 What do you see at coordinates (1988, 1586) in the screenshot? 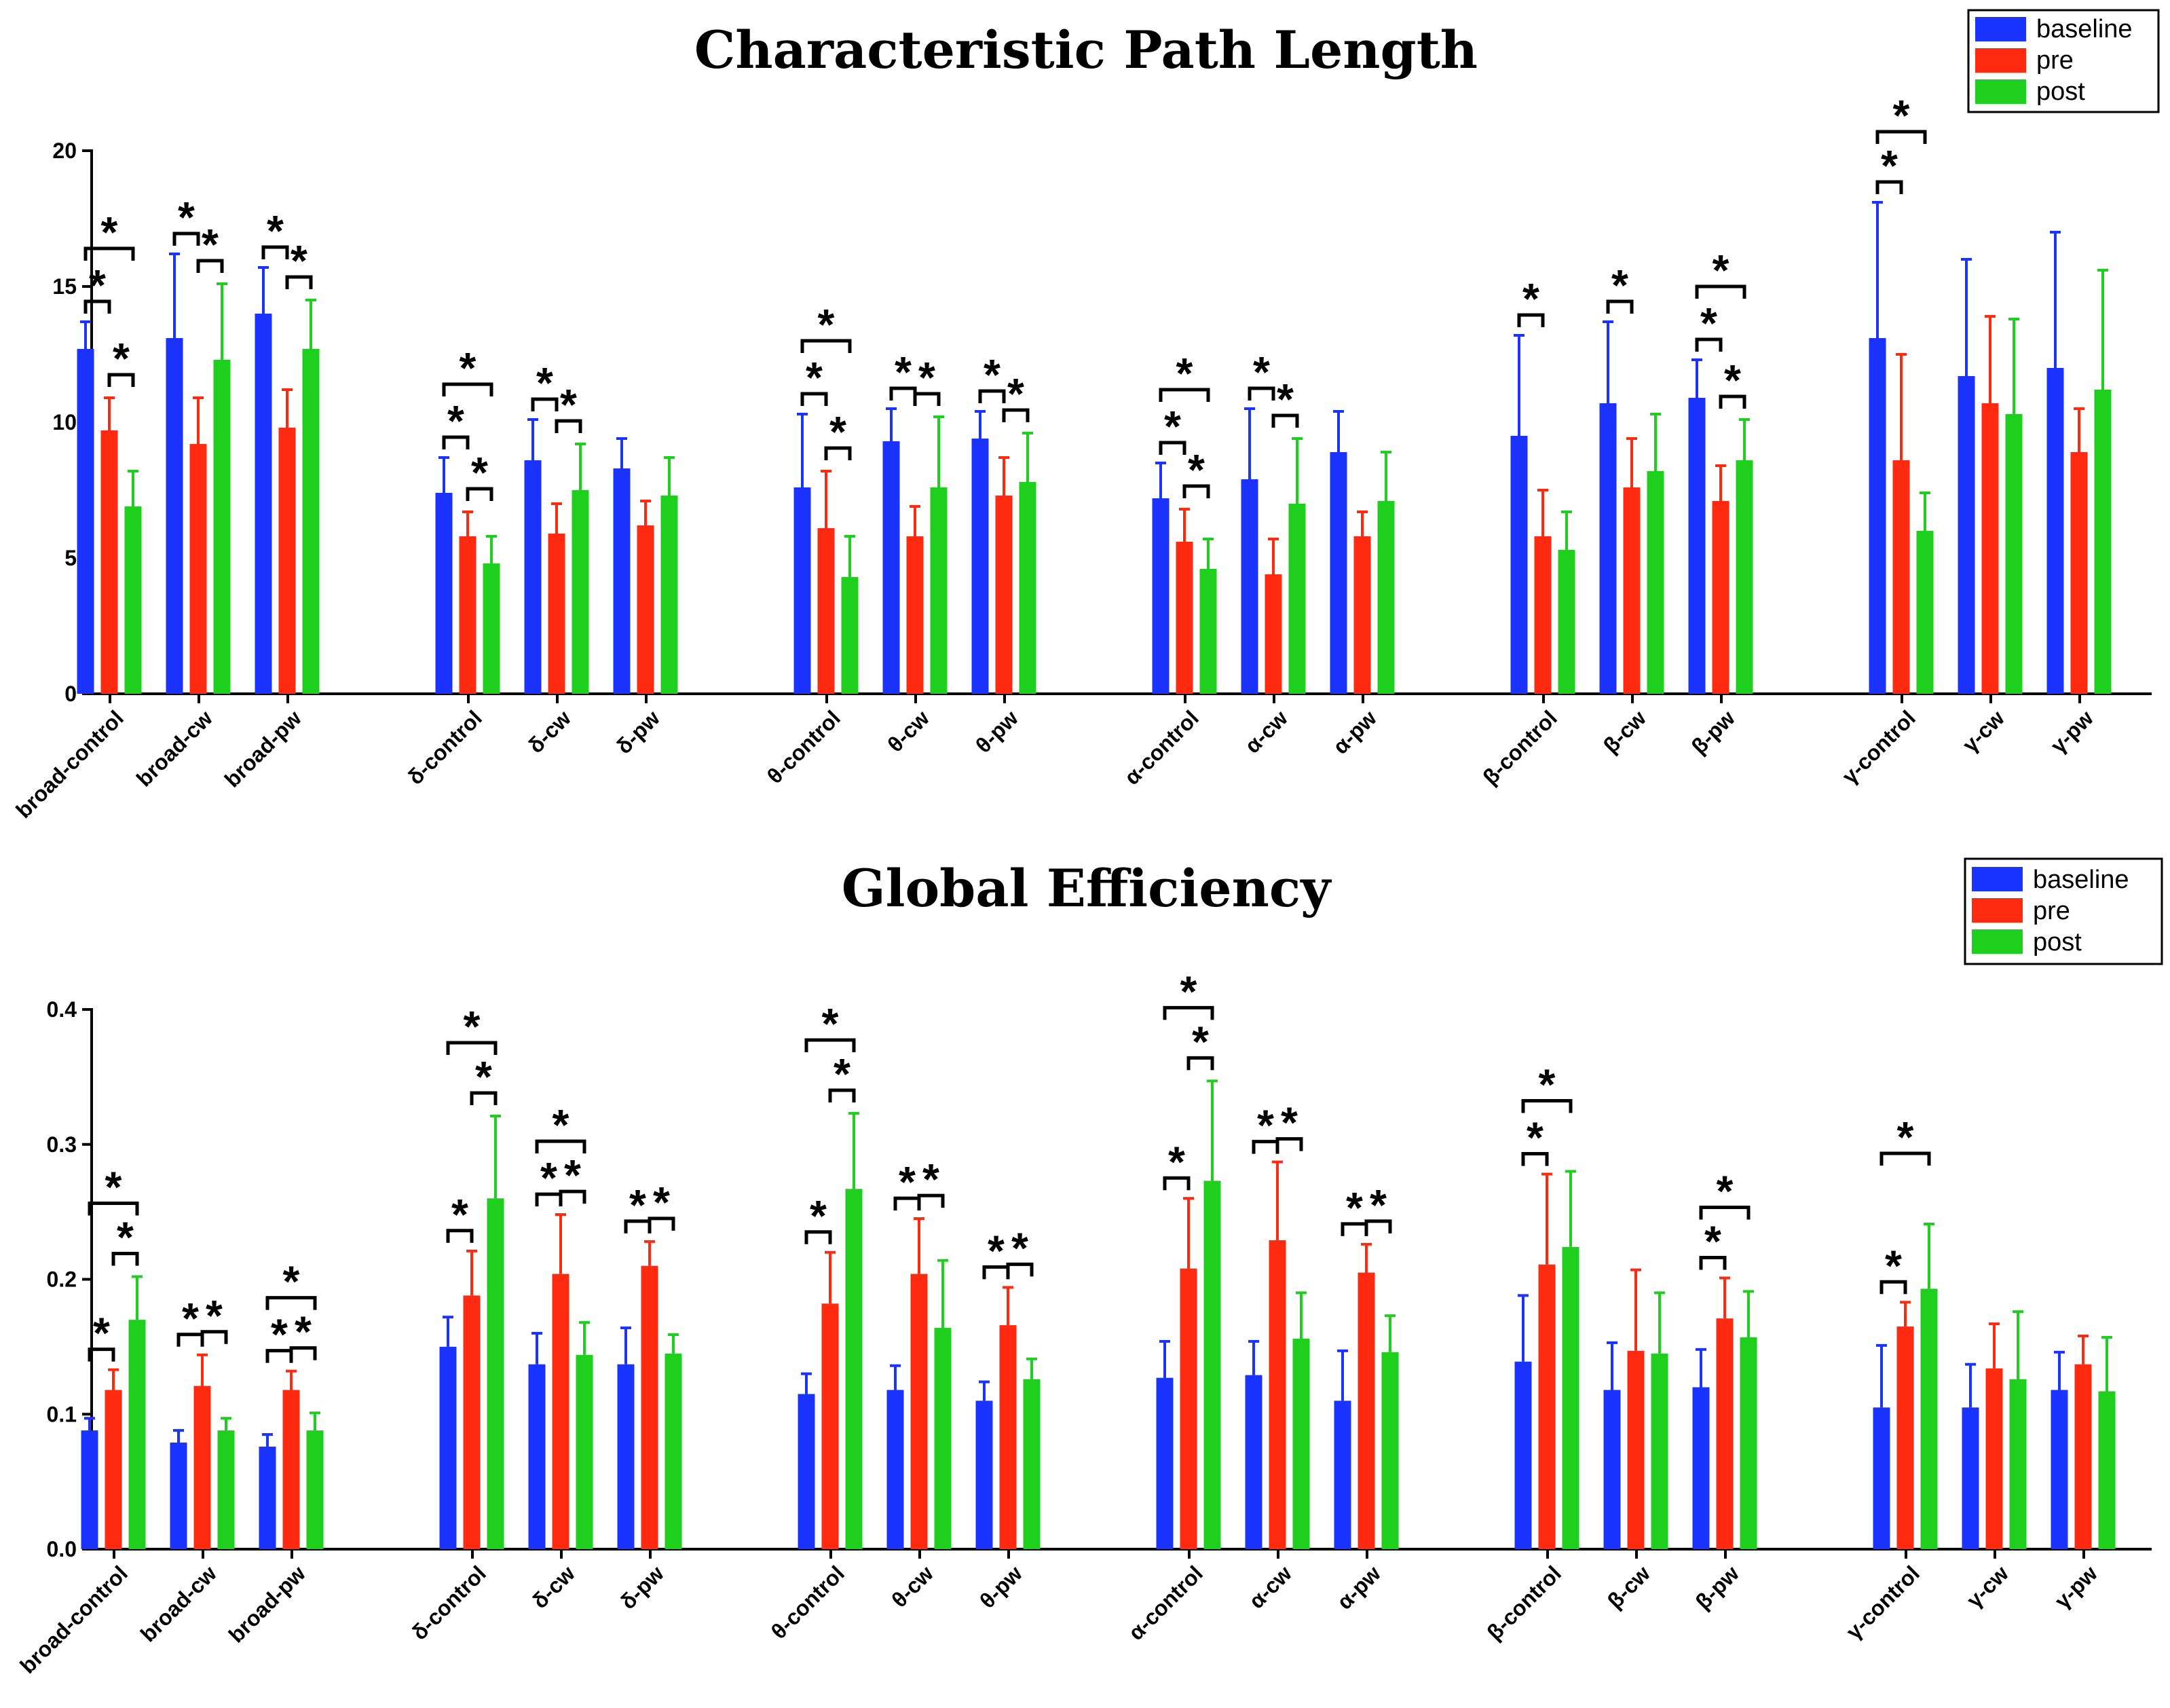
I see `x-tick-label: γ-cw` at bounding box center [1988, 1586].